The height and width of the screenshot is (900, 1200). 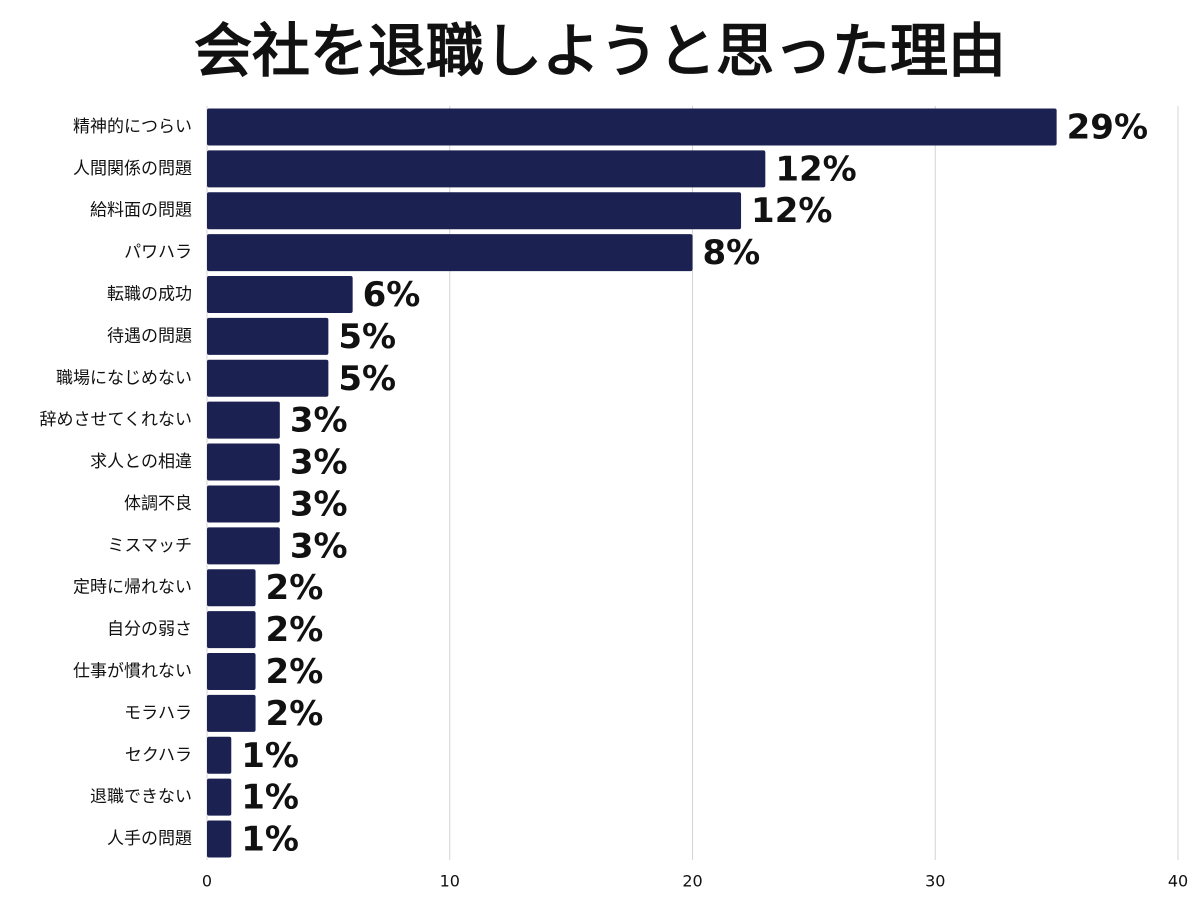 I want to click on x-tick-label: 40, so click(x=1178, y=881).